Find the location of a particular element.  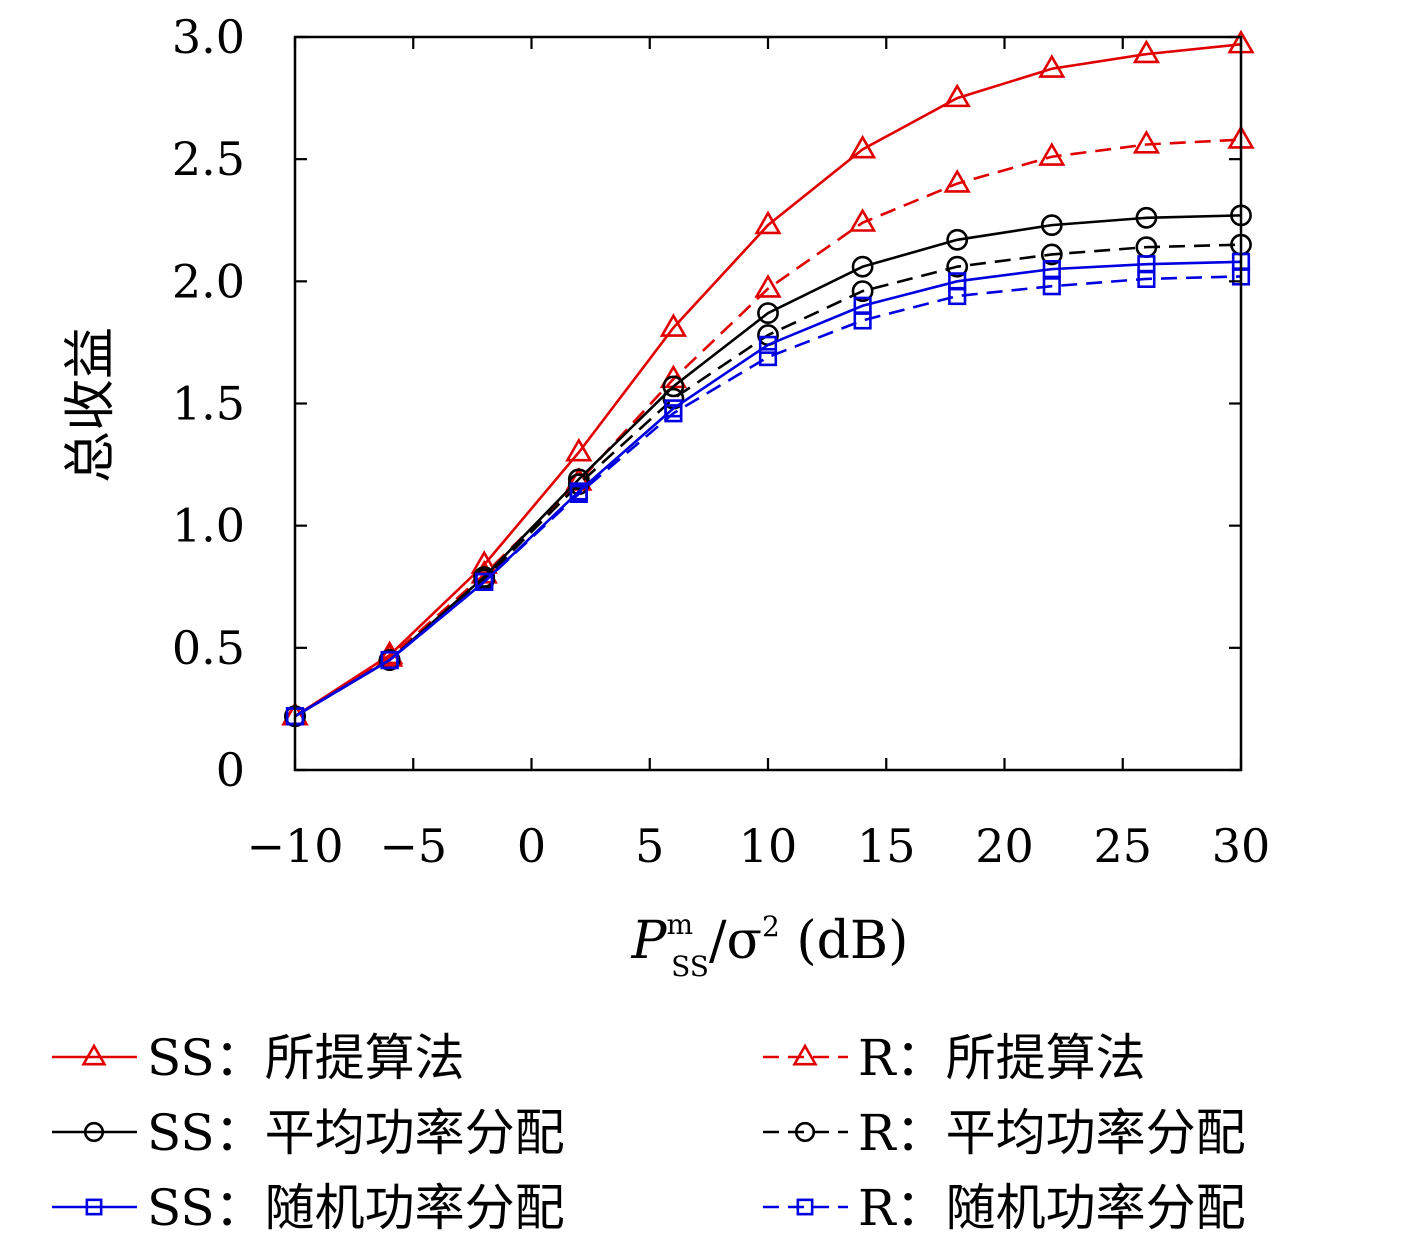

x-label-rest-sup: 2 is located at coordinates (771, 926).